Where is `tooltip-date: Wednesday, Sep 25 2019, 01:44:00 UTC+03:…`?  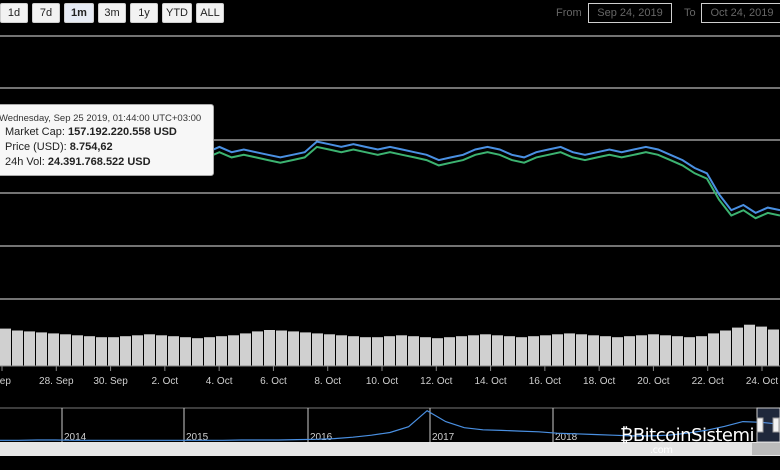
tooltip-date: Wednesday, Sep 25 2019, 01:44:00 UTC+03:… is located at coordinates (101, 118).